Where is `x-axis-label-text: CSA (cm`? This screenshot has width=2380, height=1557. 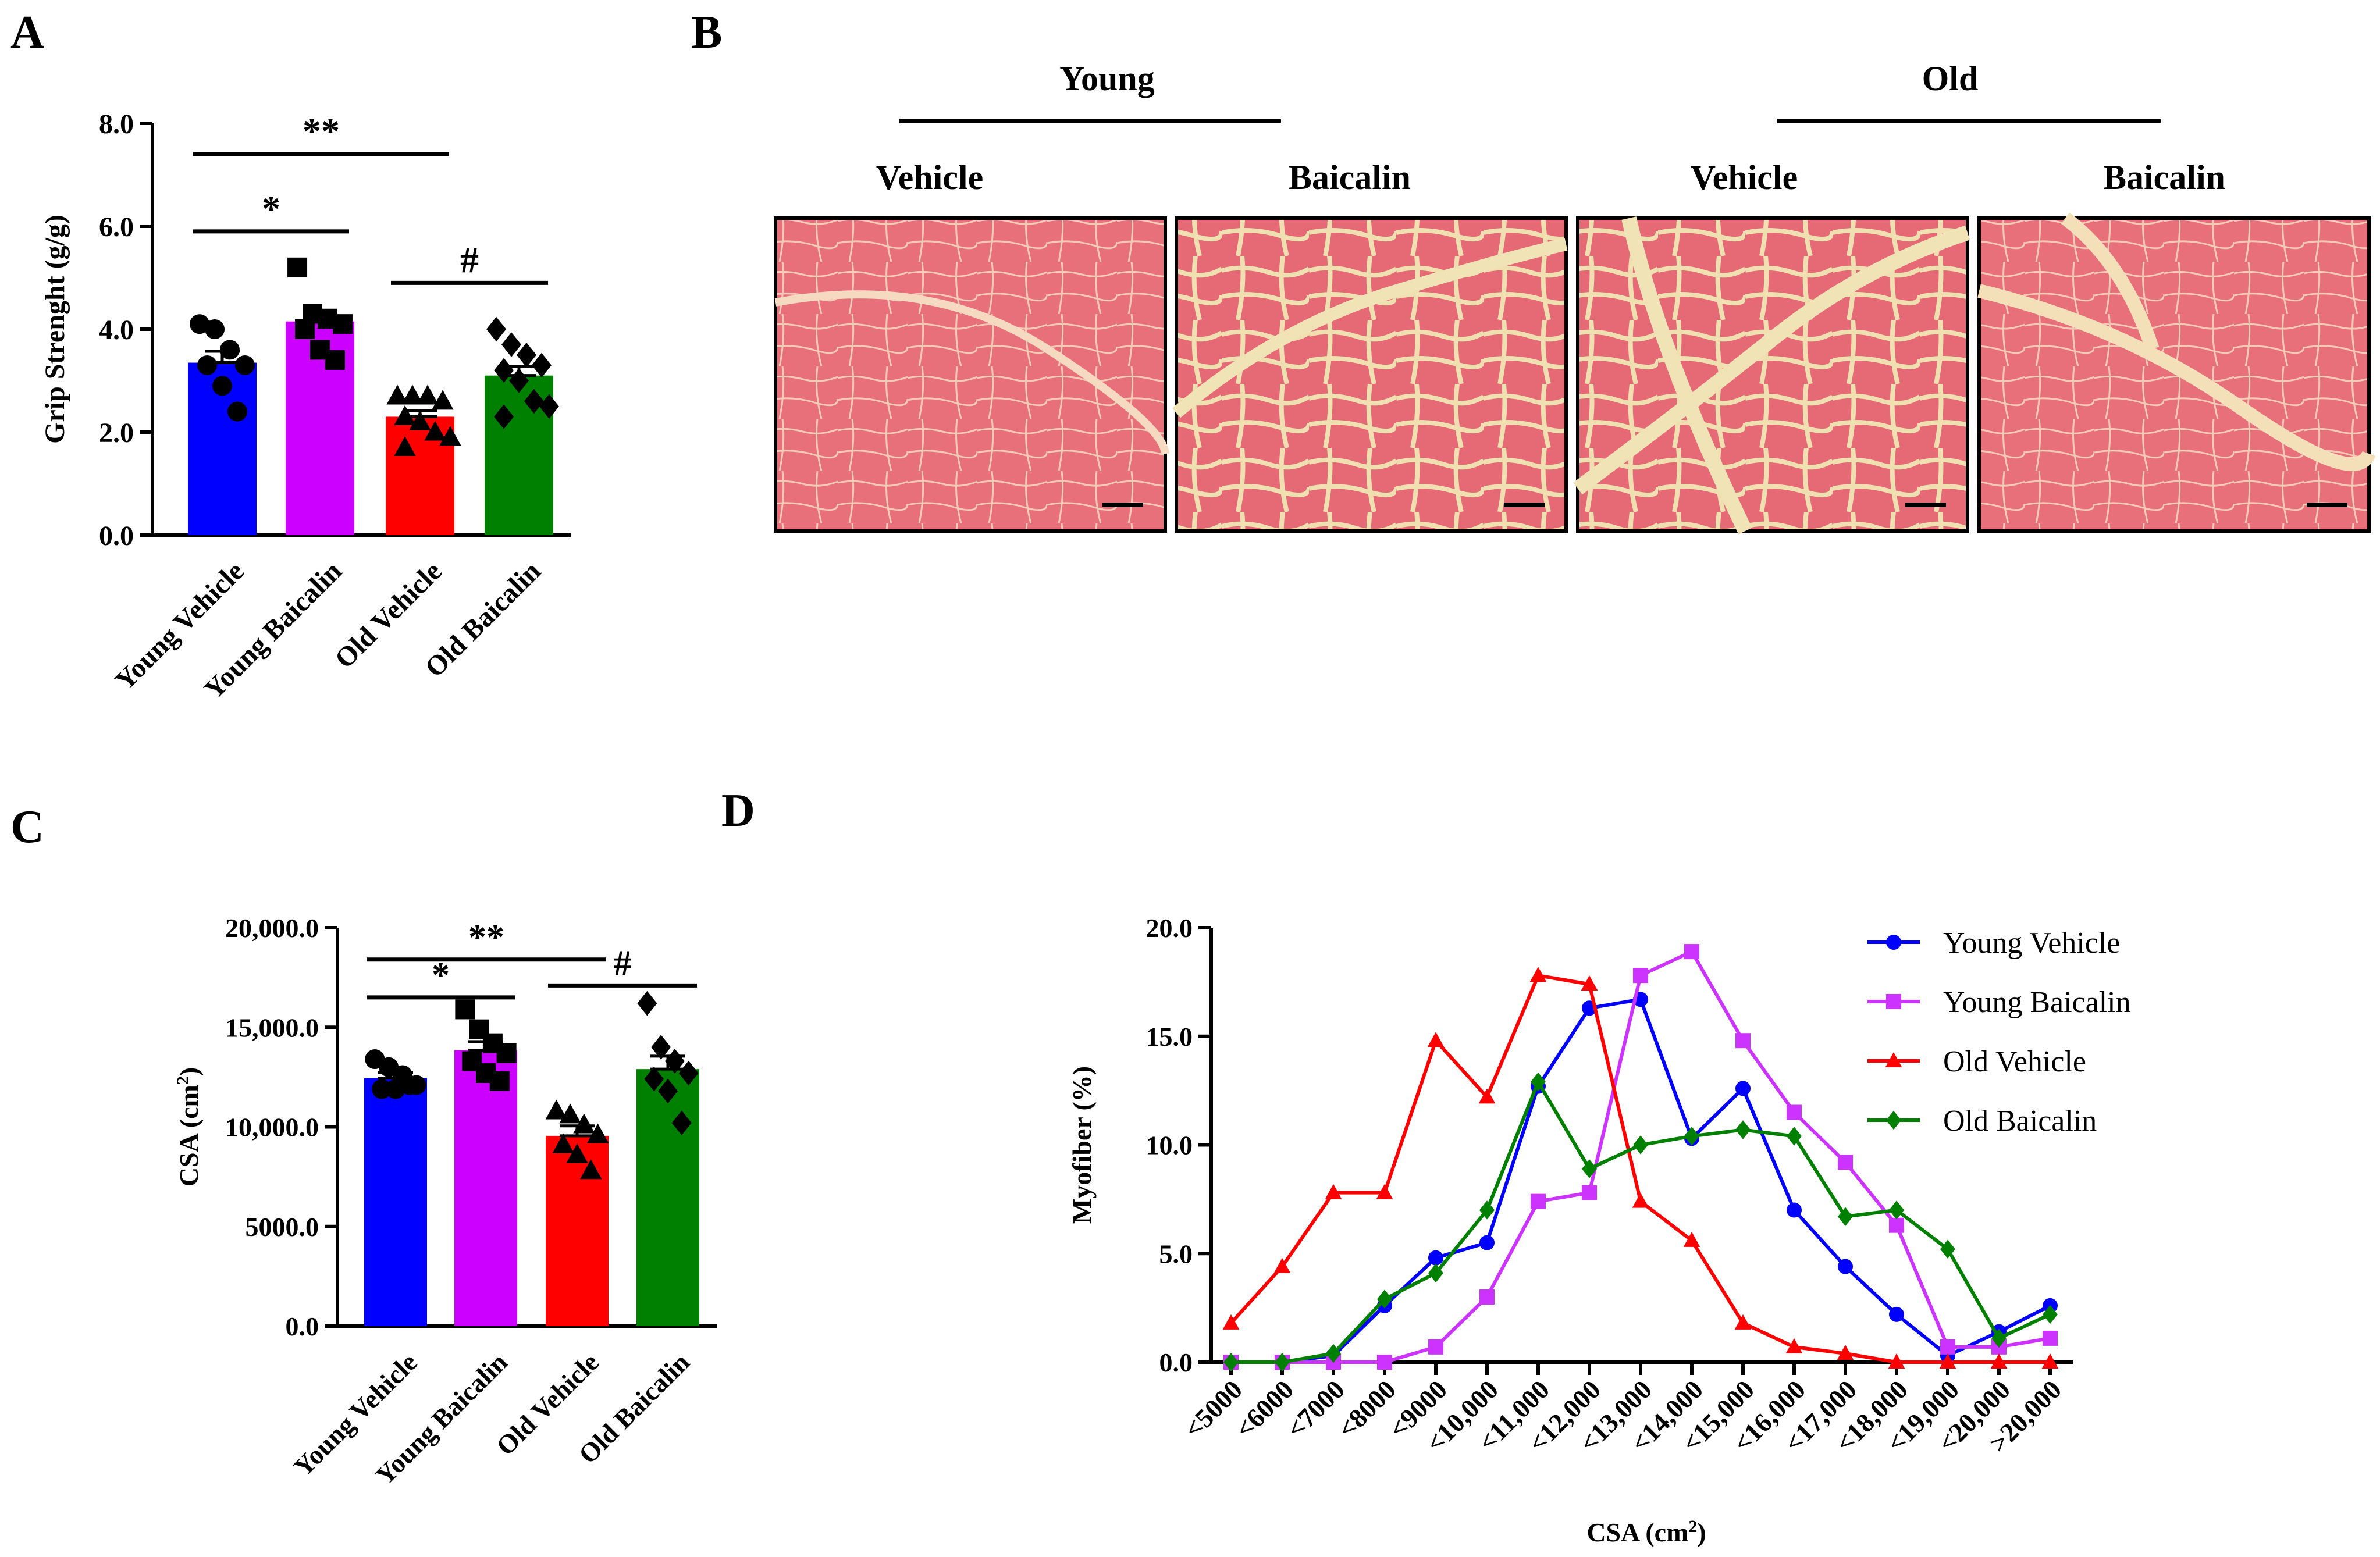 x-axis-label-text: CSA (cm is located at coordinates (1637, 1532).